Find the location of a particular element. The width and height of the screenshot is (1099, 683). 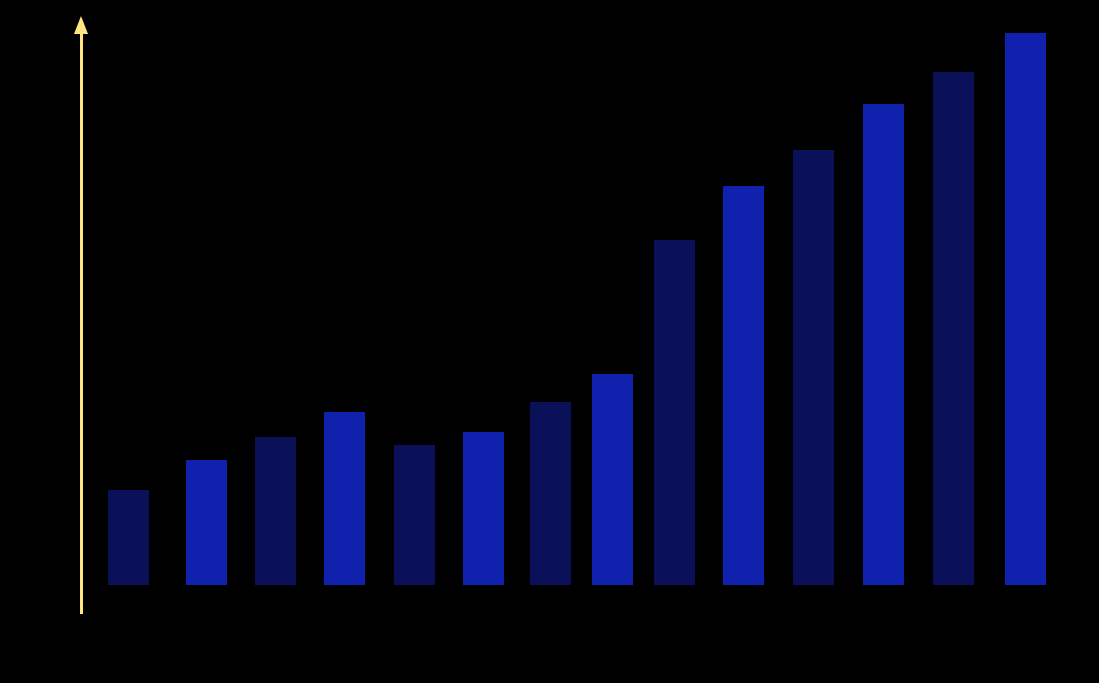

y-axis is located at coordinates (81, 315).